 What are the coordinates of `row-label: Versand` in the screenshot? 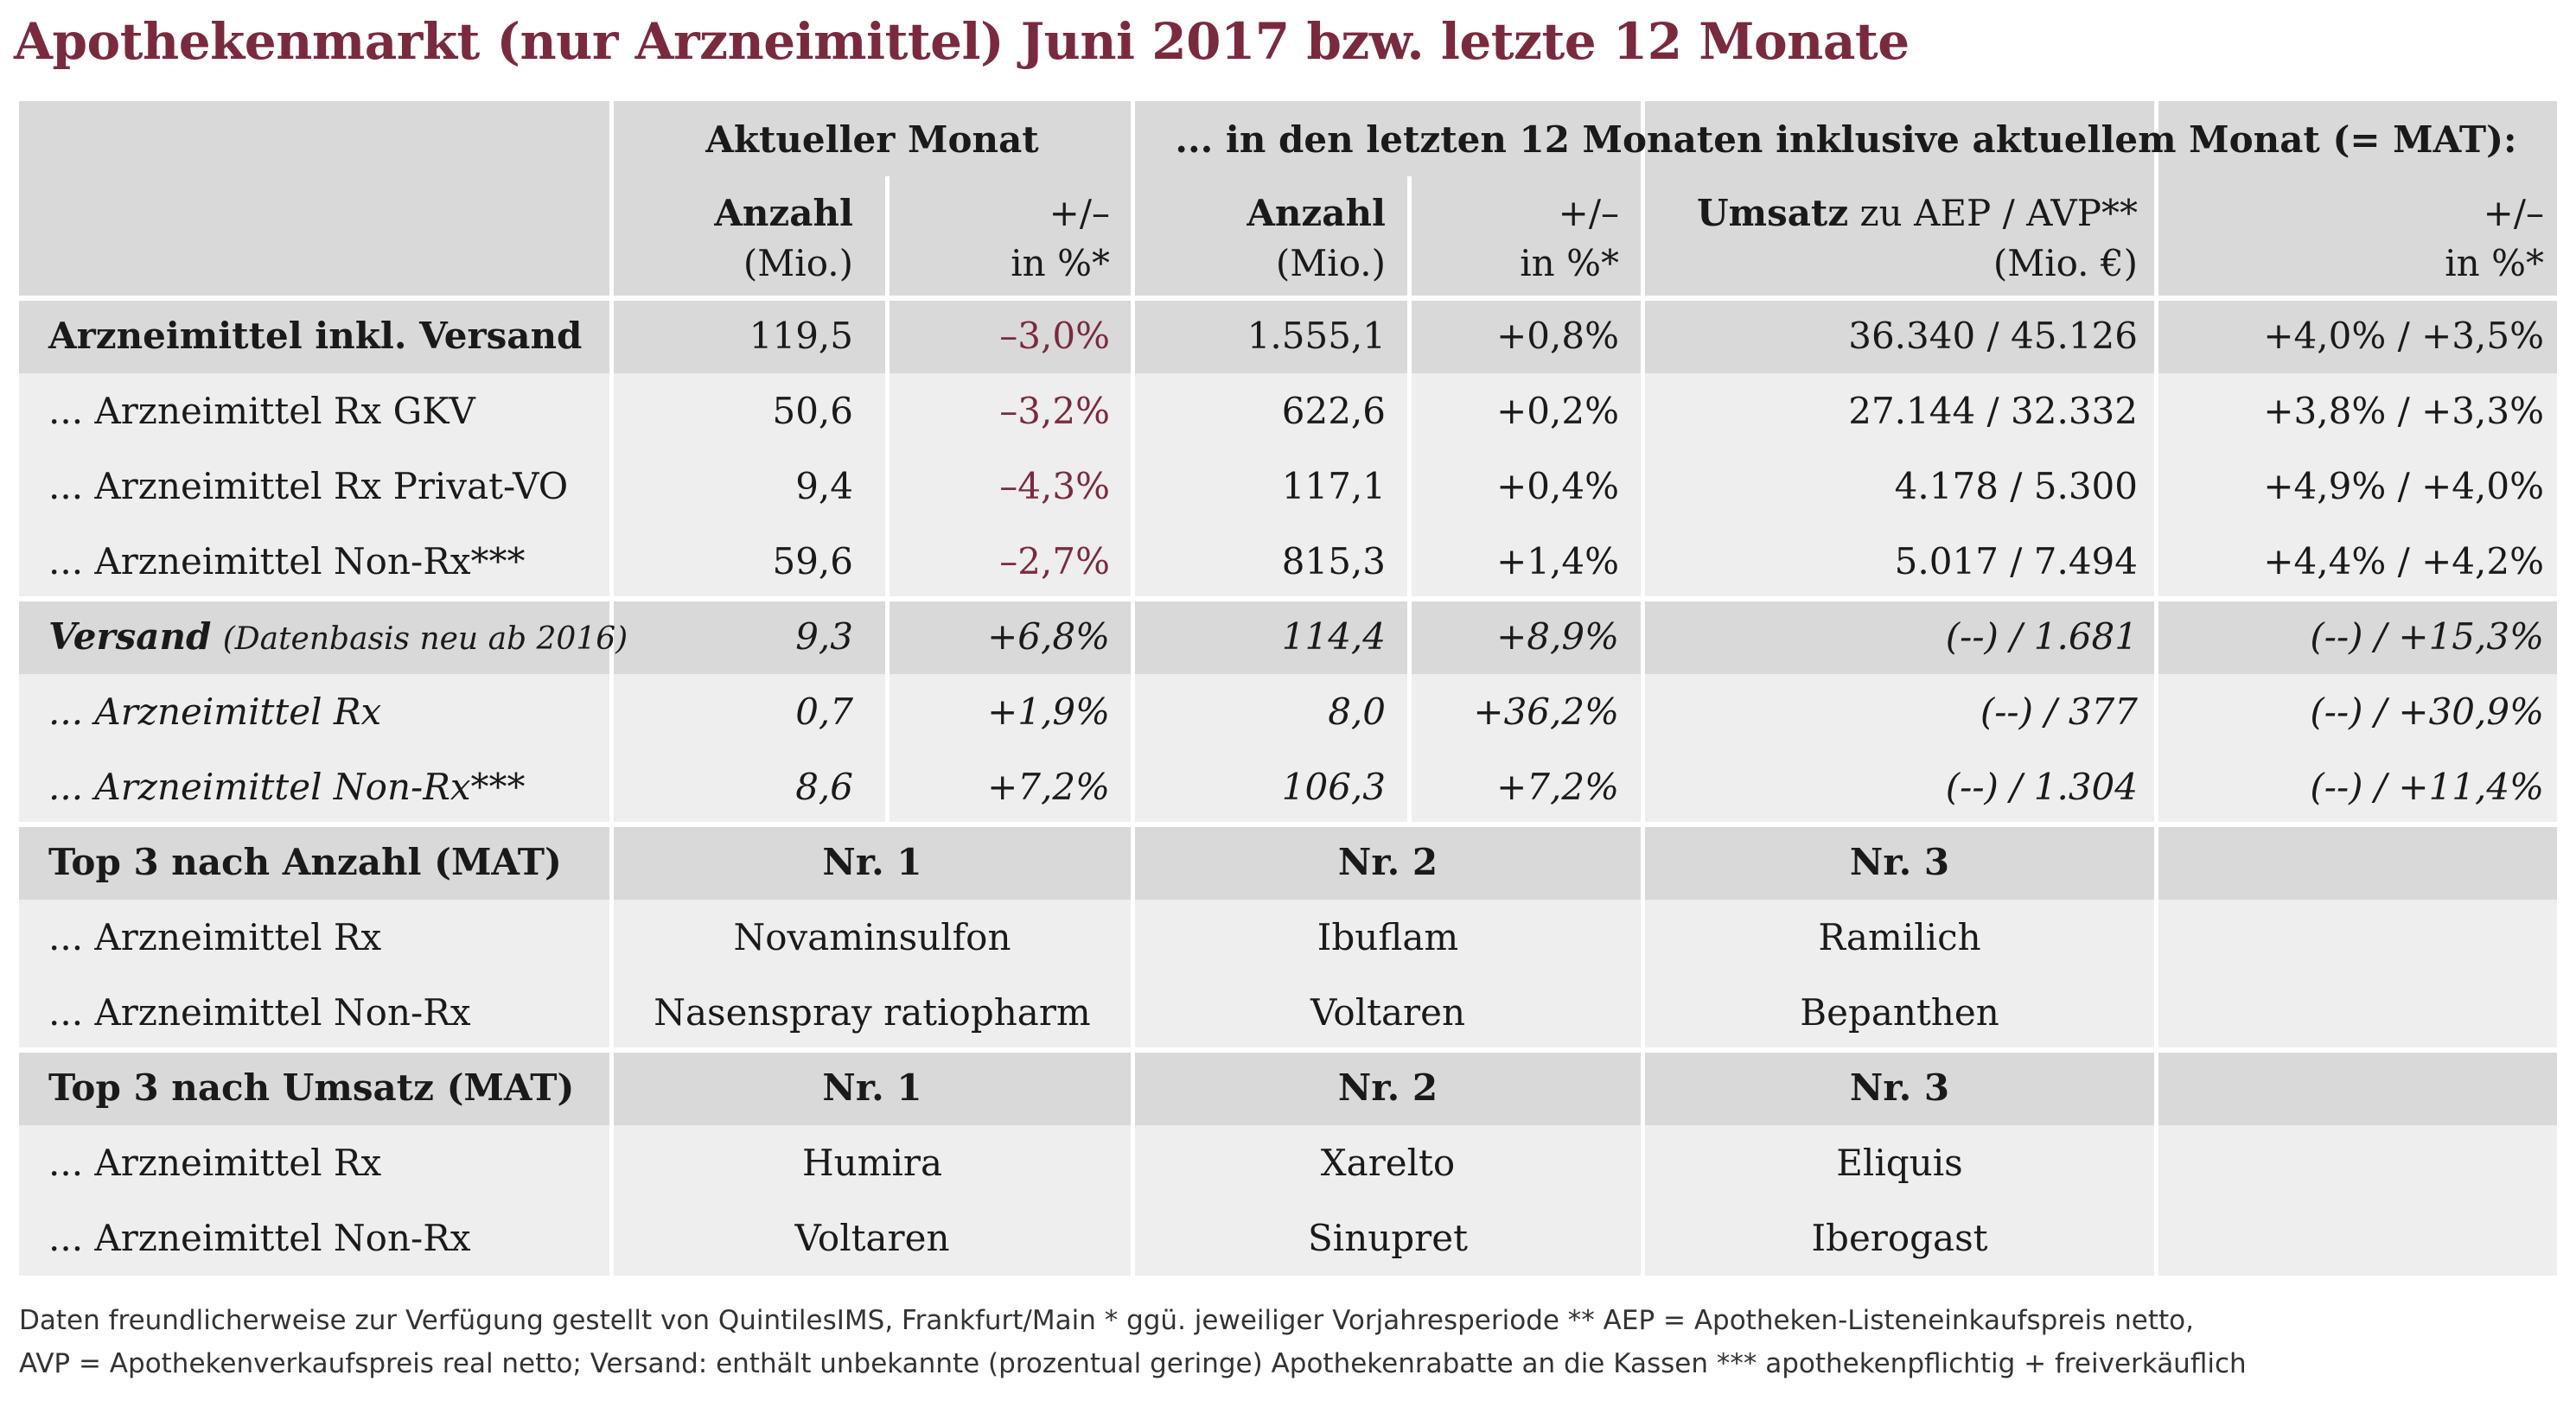 It's located at (130, 636).